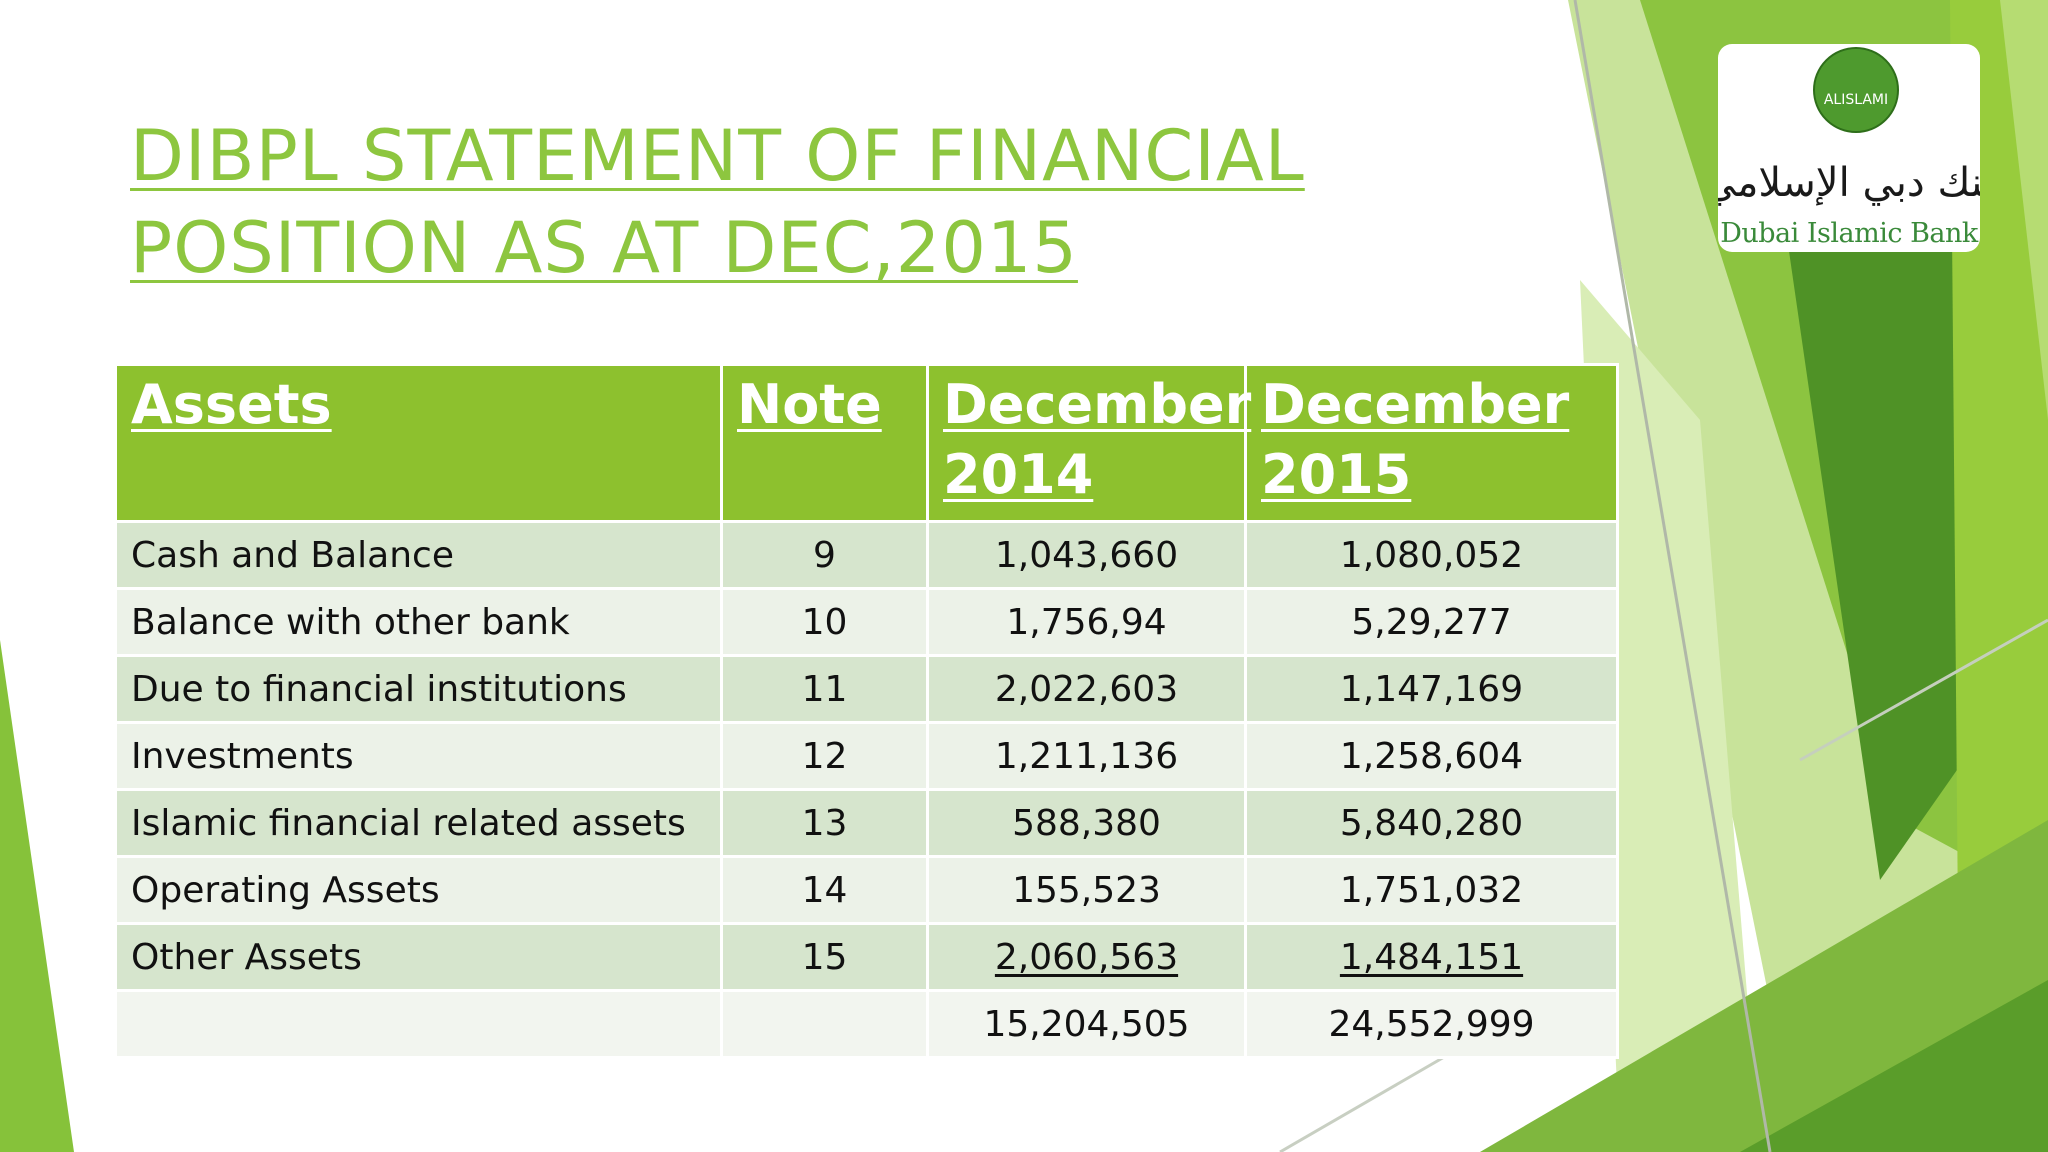  I want to click on row-note: 11, so click(824, 689).